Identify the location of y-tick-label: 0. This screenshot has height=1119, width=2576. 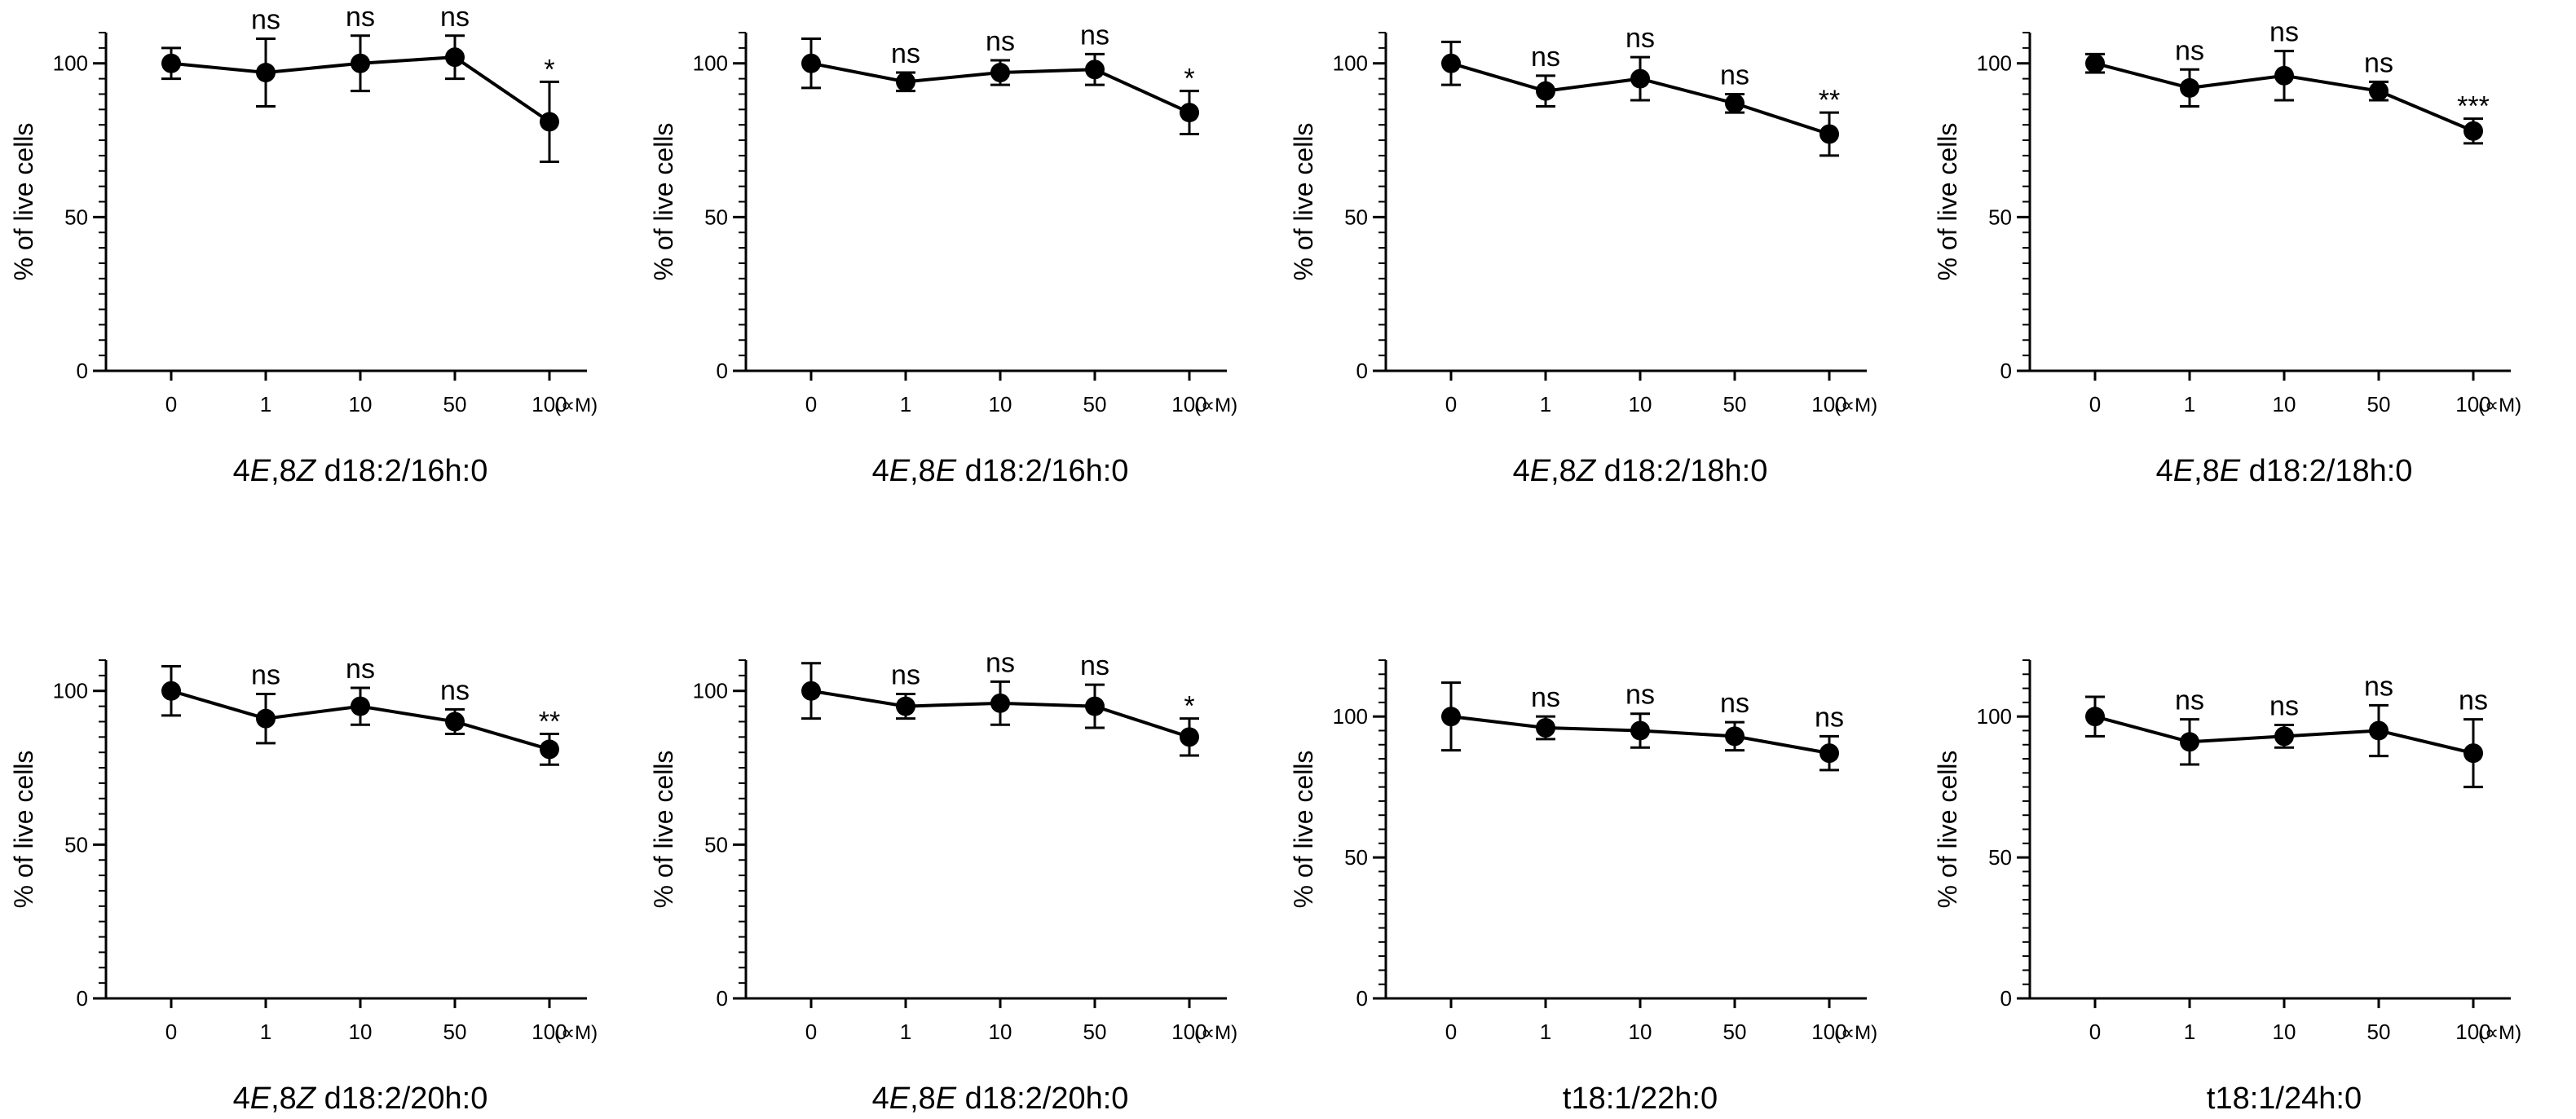
(1362, 371).